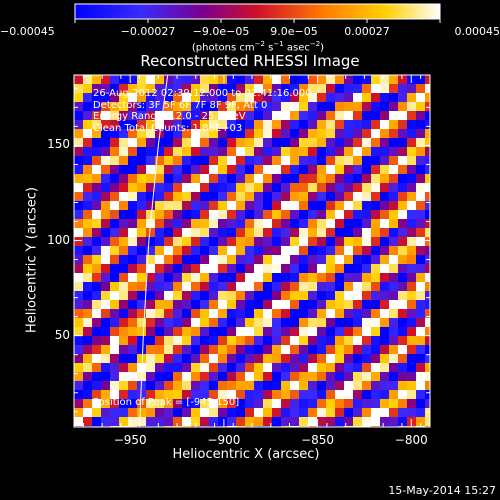 The height and width of the screenshot is (500, 500). Describe the element at coordinates (257, 21) in the screenshot. I see `colorbar-ticks` at that location.